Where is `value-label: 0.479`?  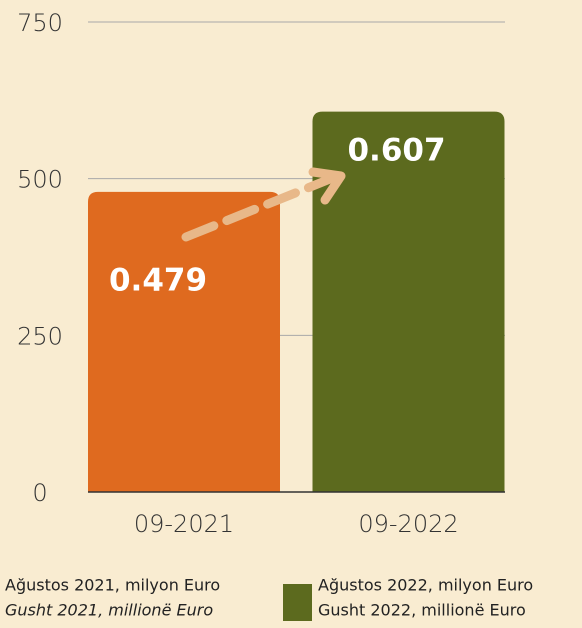
value-label: 0.479 is located at coordinates (158, 281).